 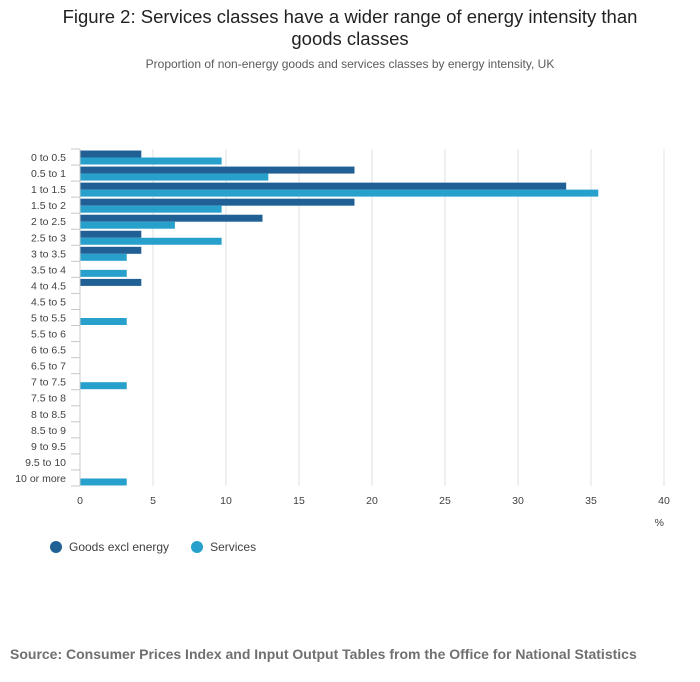 What do you see at coordinates (56, 547) in the screenshot?
I see `legend-marker-goods` at bounding box center [56, 547].